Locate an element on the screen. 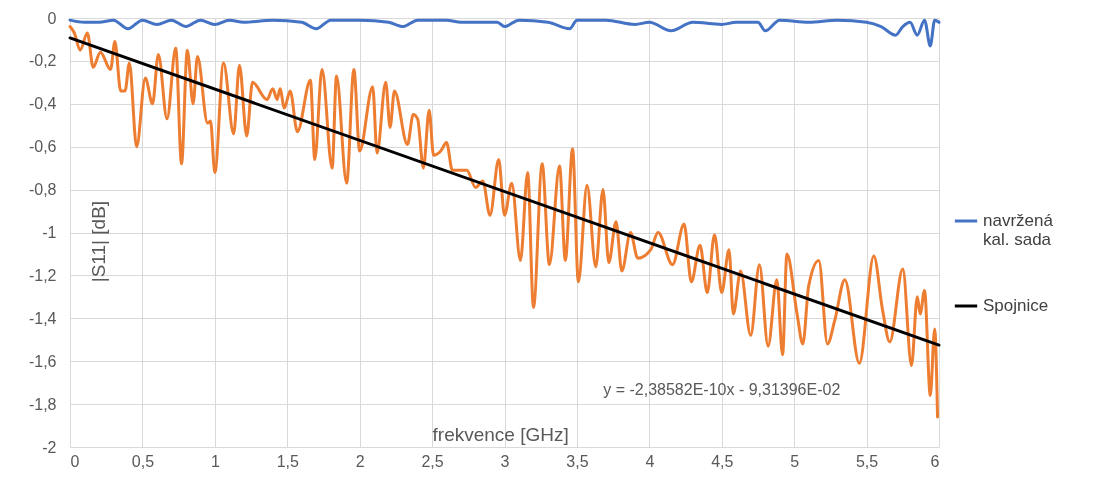  x-tick-label: 1 is located at coordinates (215, 461).